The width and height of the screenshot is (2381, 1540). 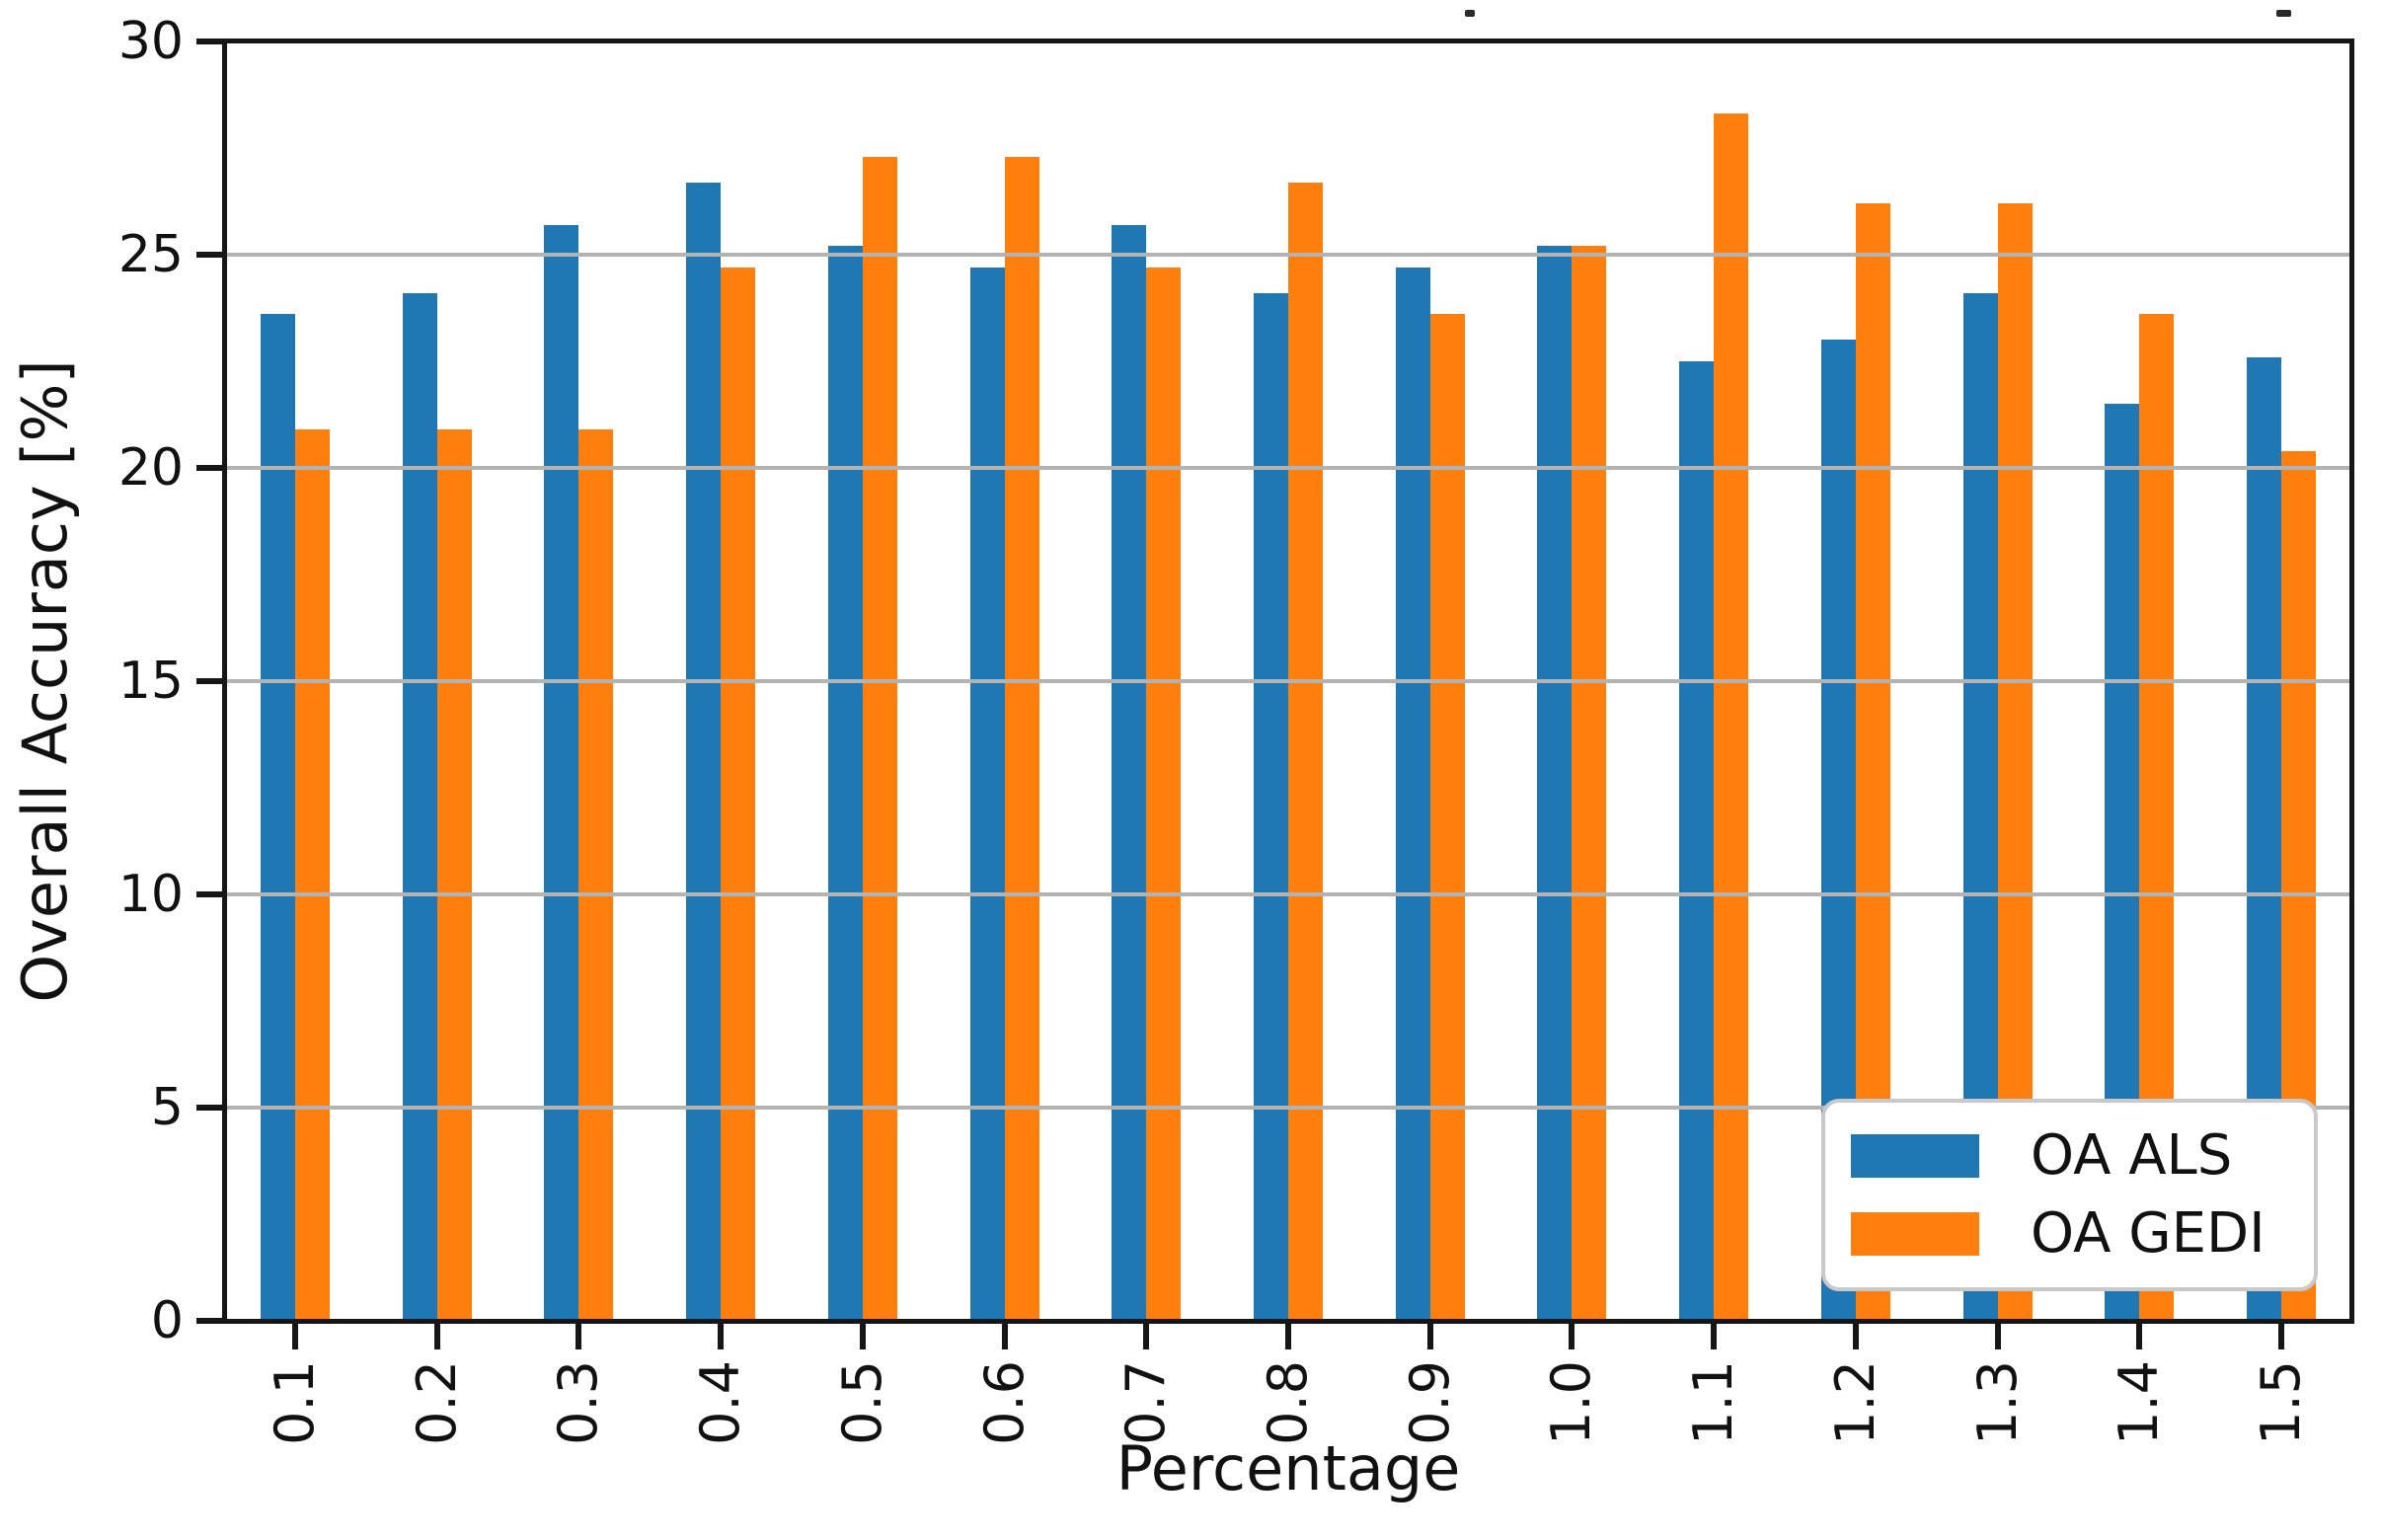 What do you see at coordinates (596, 875) in the screenshot?
I see `bar-oa-gedi-0.3` at bounding box center [596, 875].